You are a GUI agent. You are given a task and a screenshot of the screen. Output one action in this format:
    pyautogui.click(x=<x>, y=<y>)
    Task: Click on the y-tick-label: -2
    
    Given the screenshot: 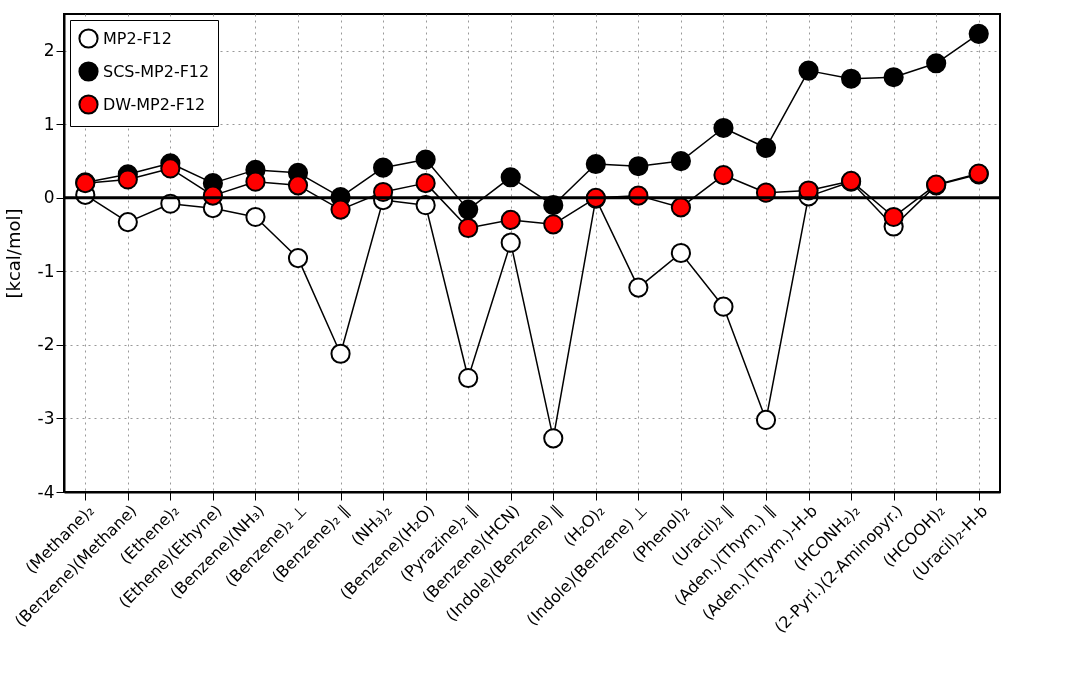 What is the action you would take?
    pyautogui.click(x=46, y=344)
    